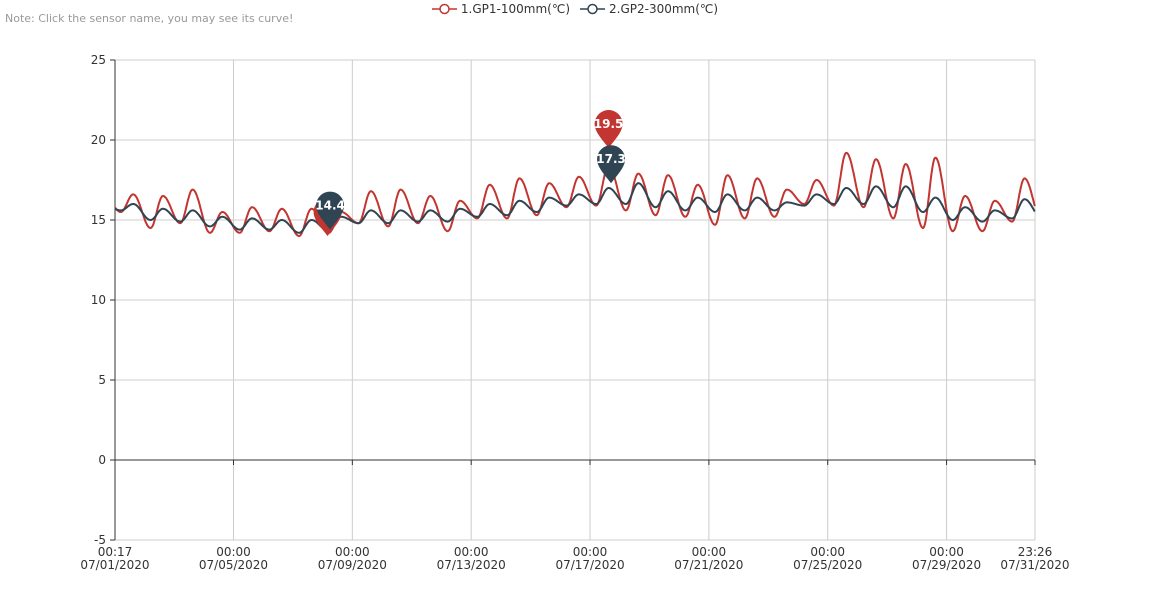  I want to click on x-tick-label-date-8: 07/31/2020, so click(1034, 565).